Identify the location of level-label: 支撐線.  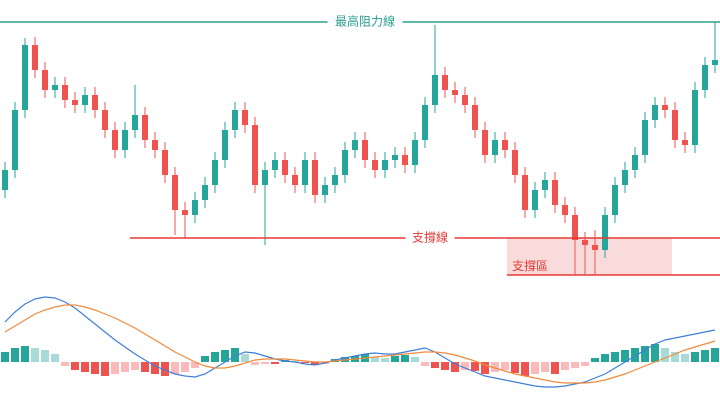
(430, 237).